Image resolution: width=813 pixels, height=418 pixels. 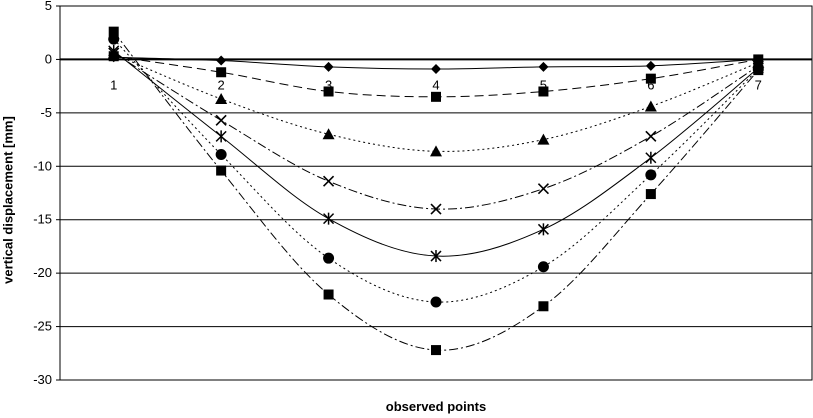 I want to click on x-tick-label: 7, so click(x=758, y=84).